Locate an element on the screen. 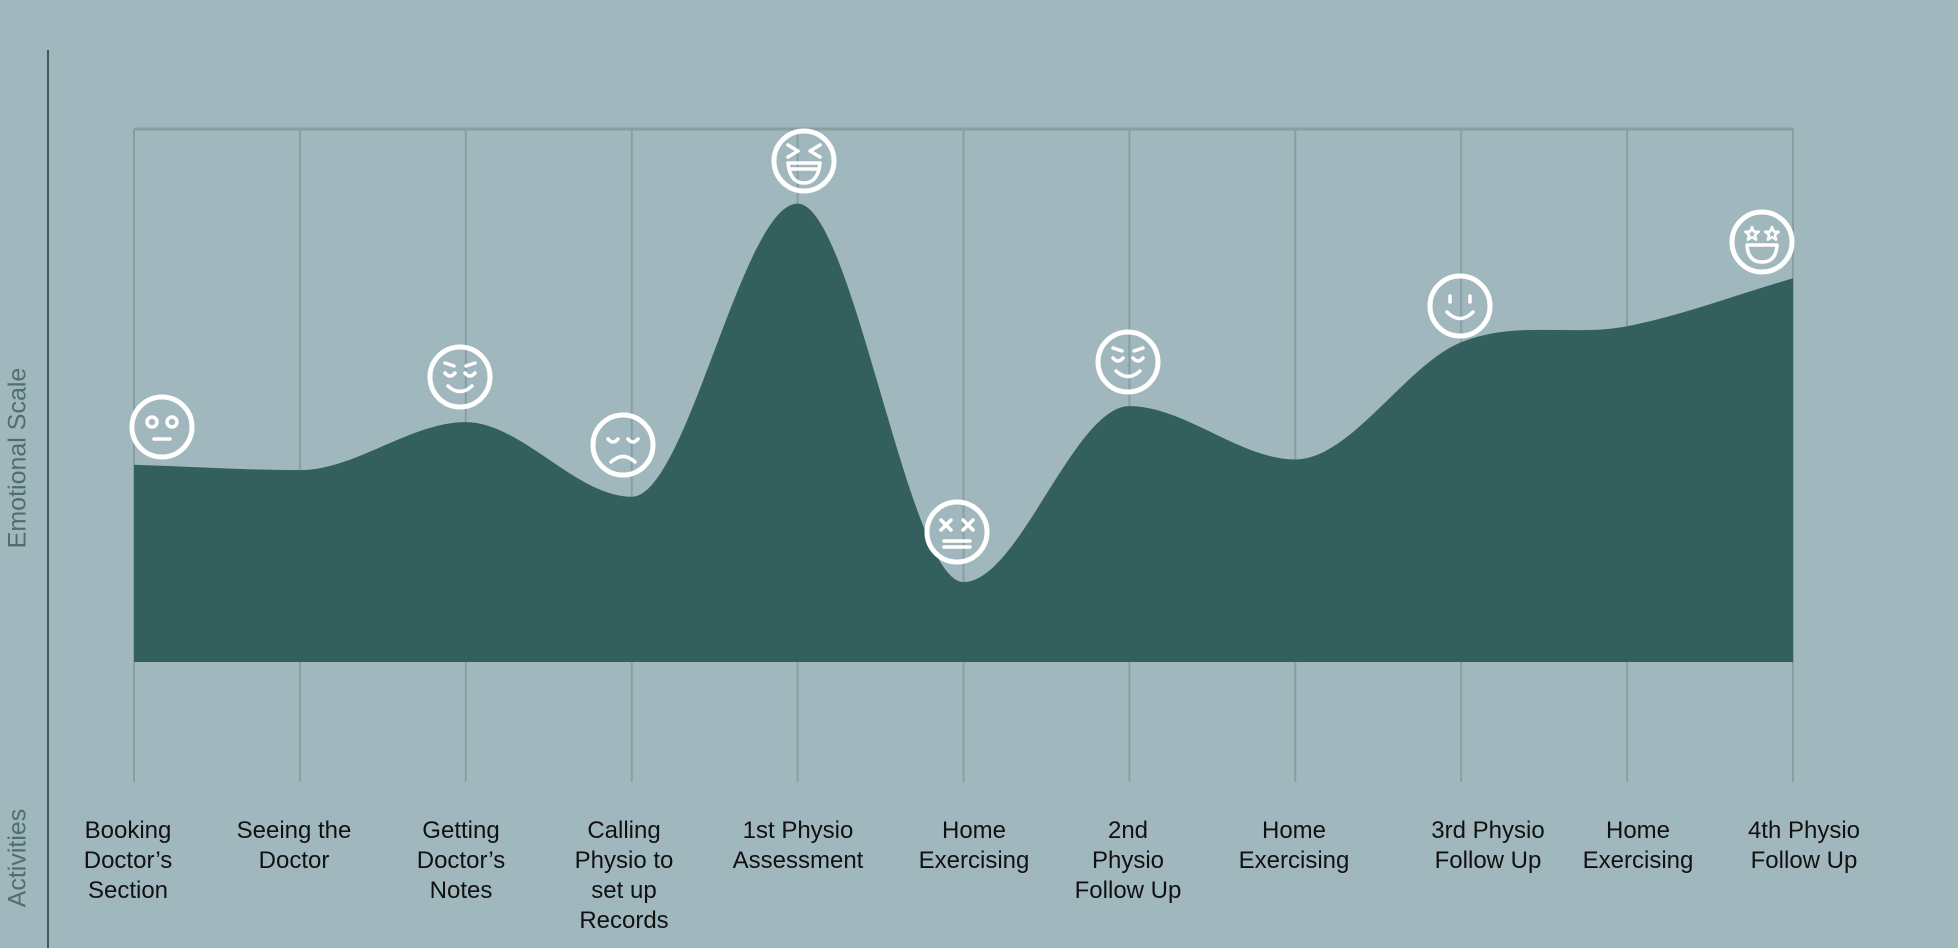  activity-label-line: Calling is located at coordinates (624, 830).